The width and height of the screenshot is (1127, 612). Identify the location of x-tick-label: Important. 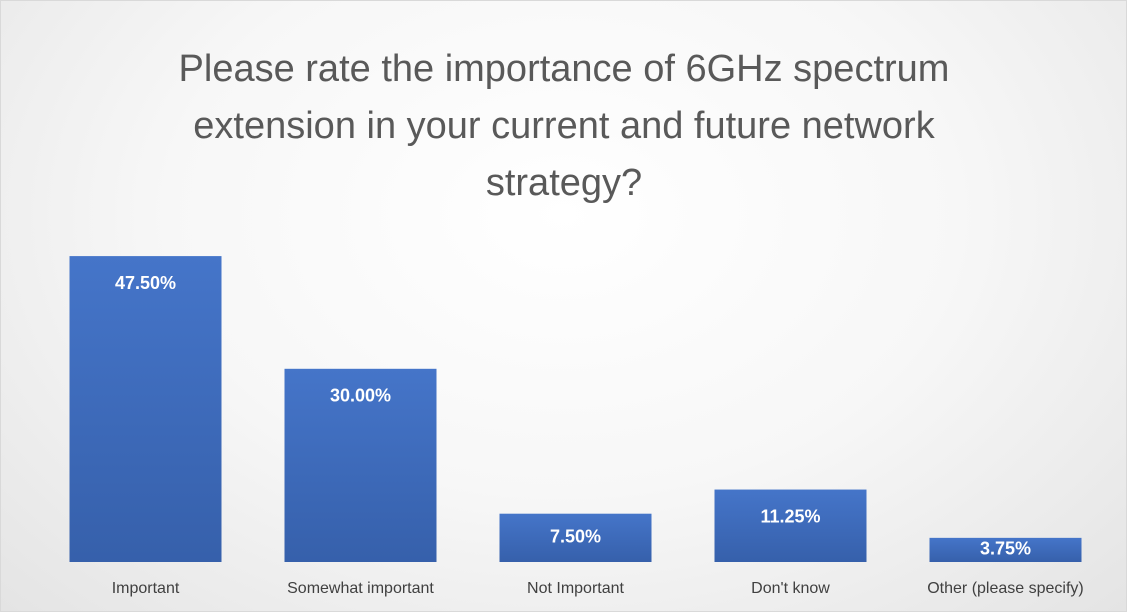
(146, 588).